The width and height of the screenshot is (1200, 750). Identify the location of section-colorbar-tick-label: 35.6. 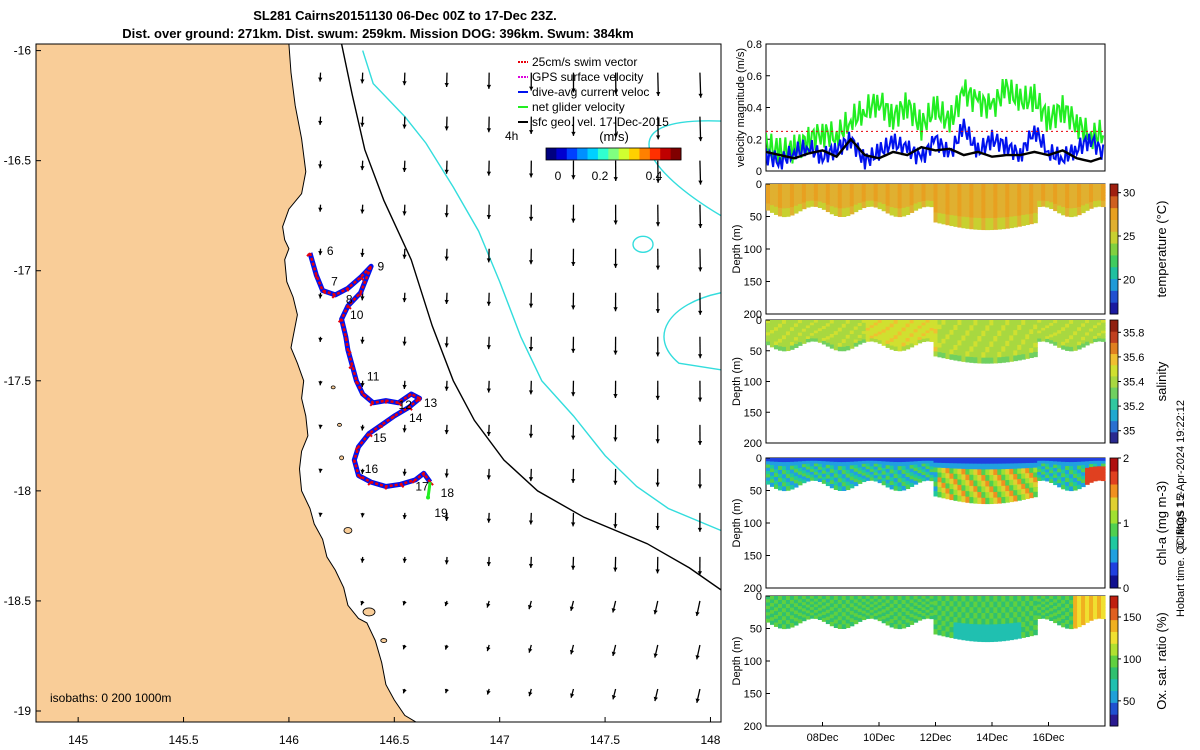
(1133, 358).